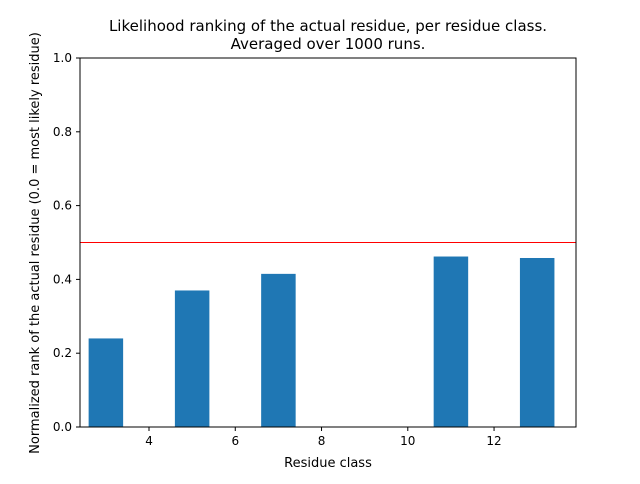 The width and height of the screenshot is (640, 484). Describe the element at coordinates (328, 44) in the screenshot. I see `chart-title-line-2: Averaged over 1000 runs.` at that location.